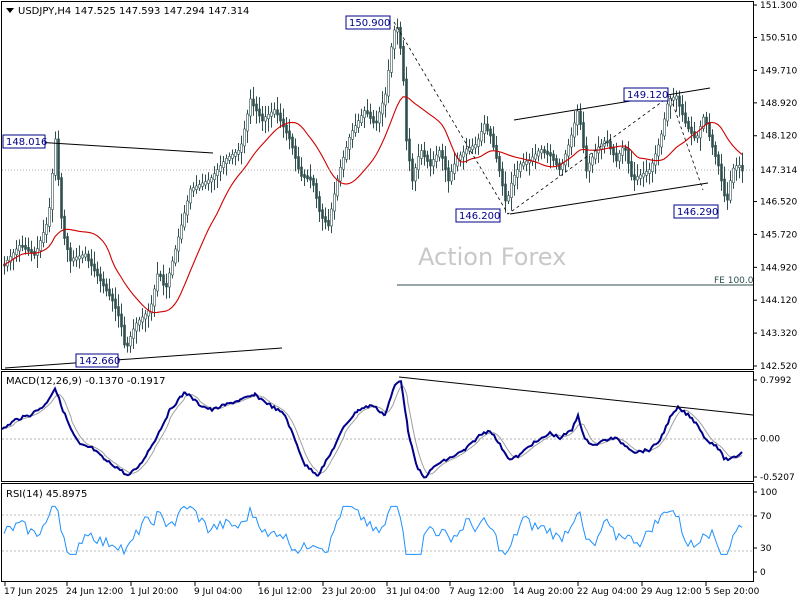 The image size is (800, 600). I want to click on rsi-label: RSI(14) 45.8975, so click(46, 494).